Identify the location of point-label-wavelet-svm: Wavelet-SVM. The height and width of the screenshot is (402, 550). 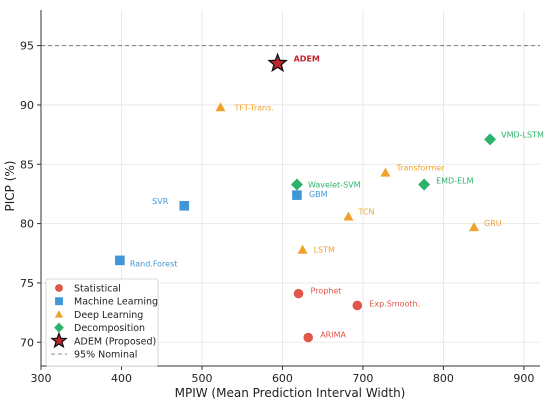
(334, 184).